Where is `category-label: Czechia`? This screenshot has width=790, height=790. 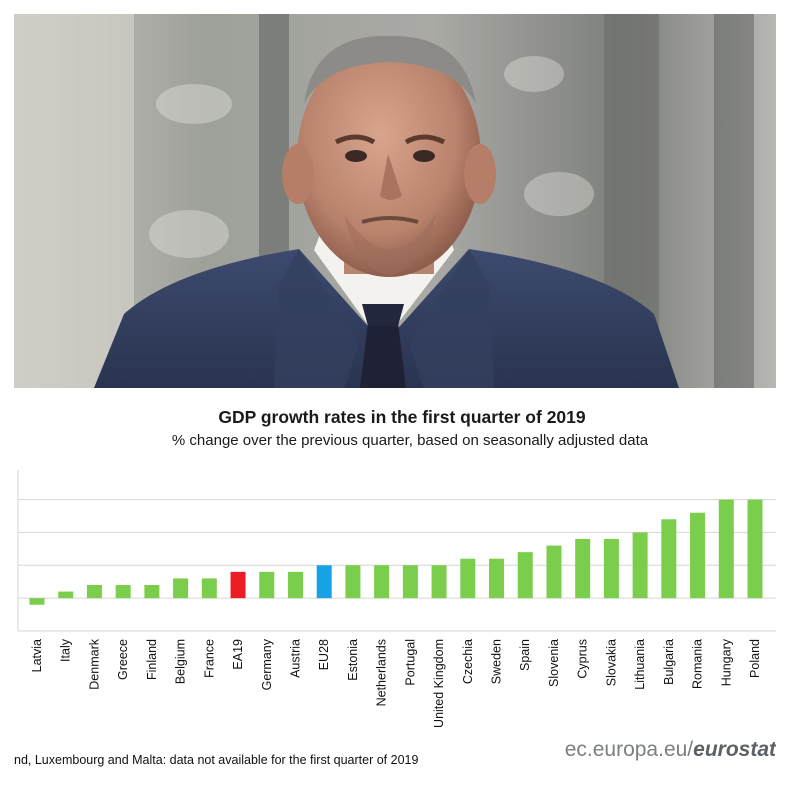 category-label: Czechia is located at coordinates (468, 661).